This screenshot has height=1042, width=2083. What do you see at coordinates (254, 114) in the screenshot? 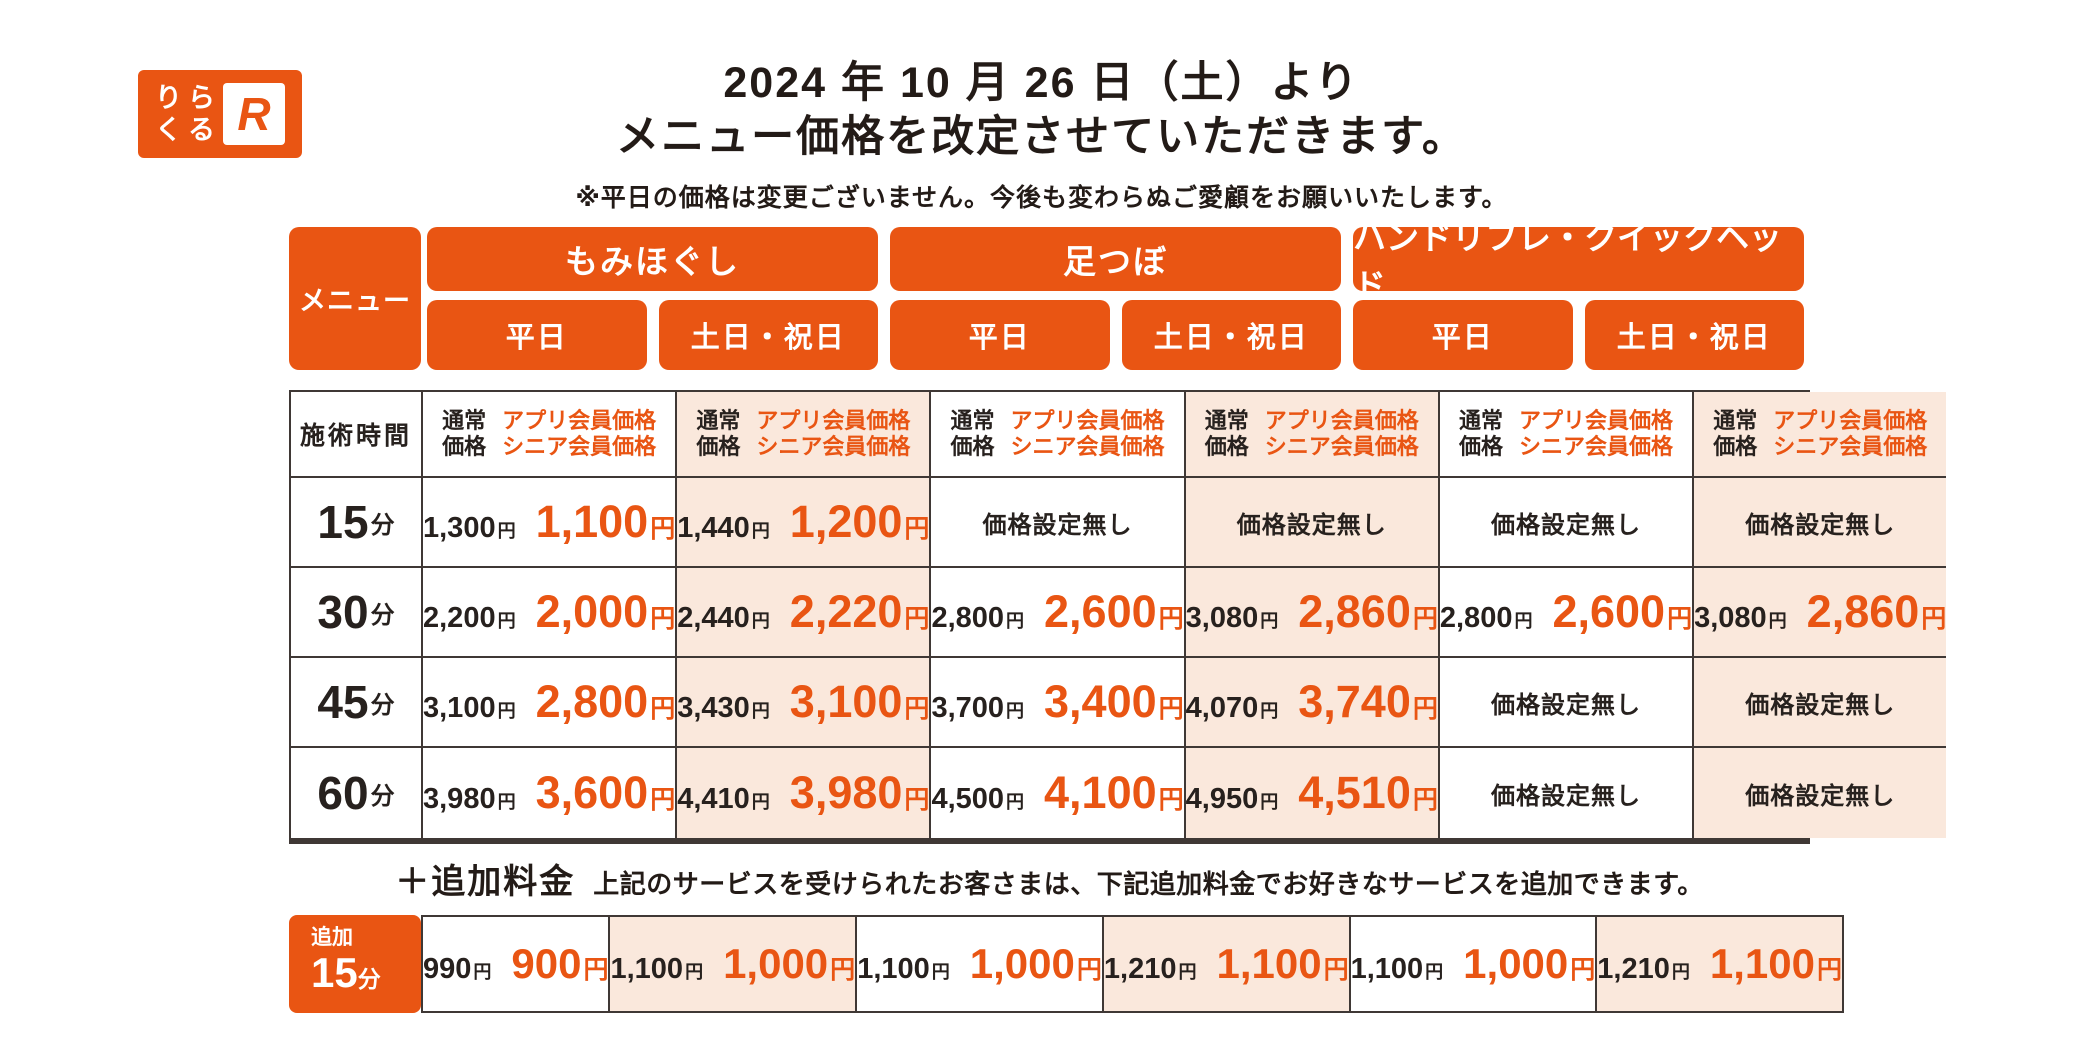
I see `logo-r-mark-icon: R` at bounding box center [254, 114].